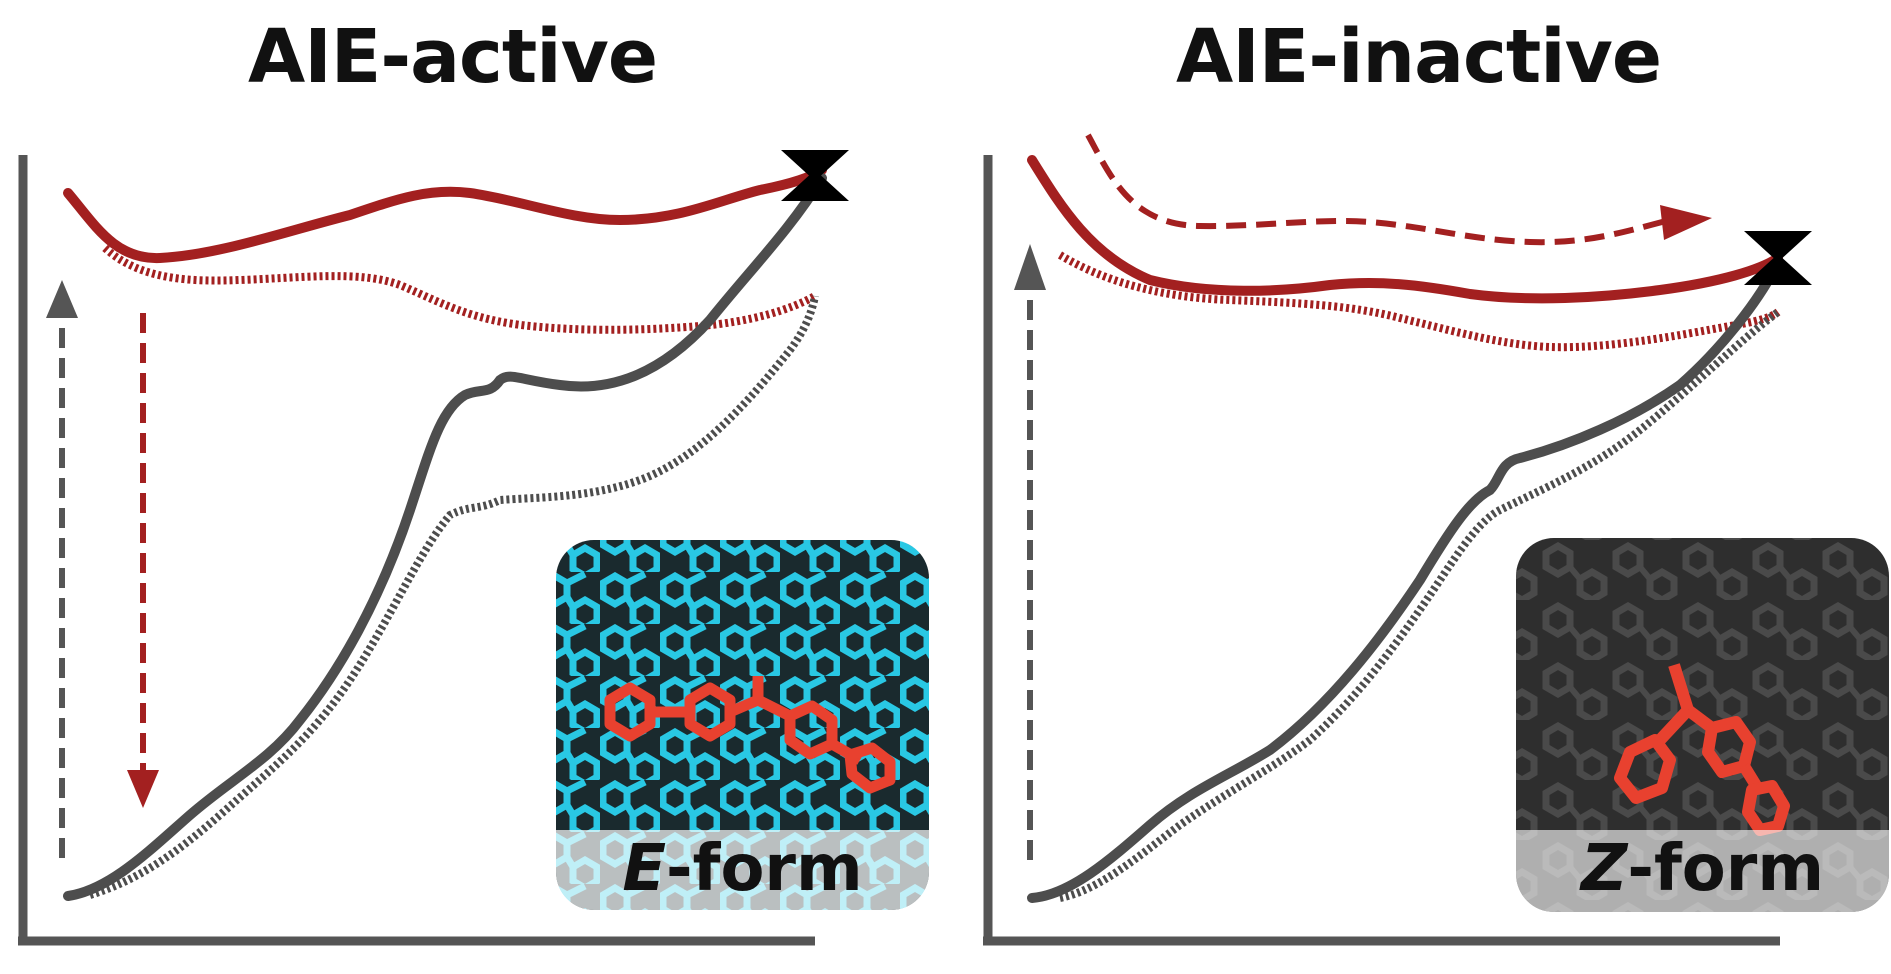 The width and height of the screenshot is (1891, 974). Describe the element at coordinates (445, 214) in the screenshot. I see `excited-state-curve-left` at that location.